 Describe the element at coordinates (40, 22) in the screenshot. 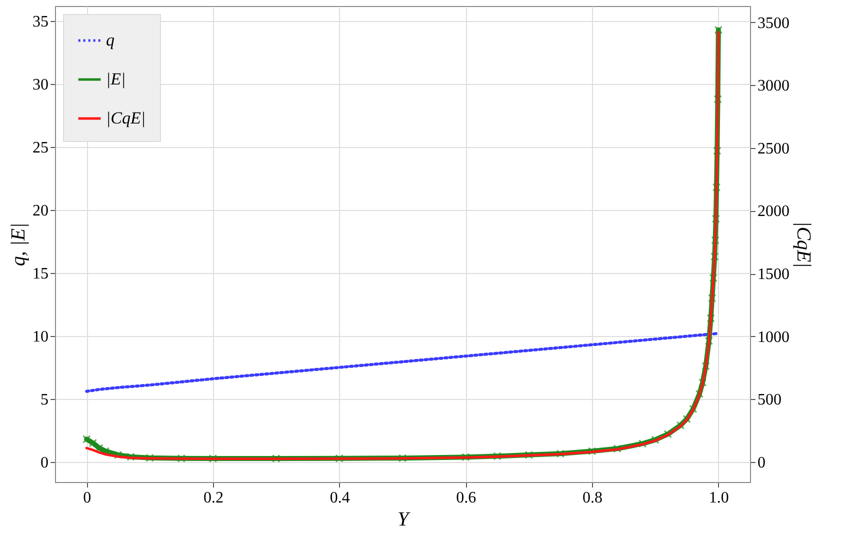

I see `y-tick-label: 35` at that location.